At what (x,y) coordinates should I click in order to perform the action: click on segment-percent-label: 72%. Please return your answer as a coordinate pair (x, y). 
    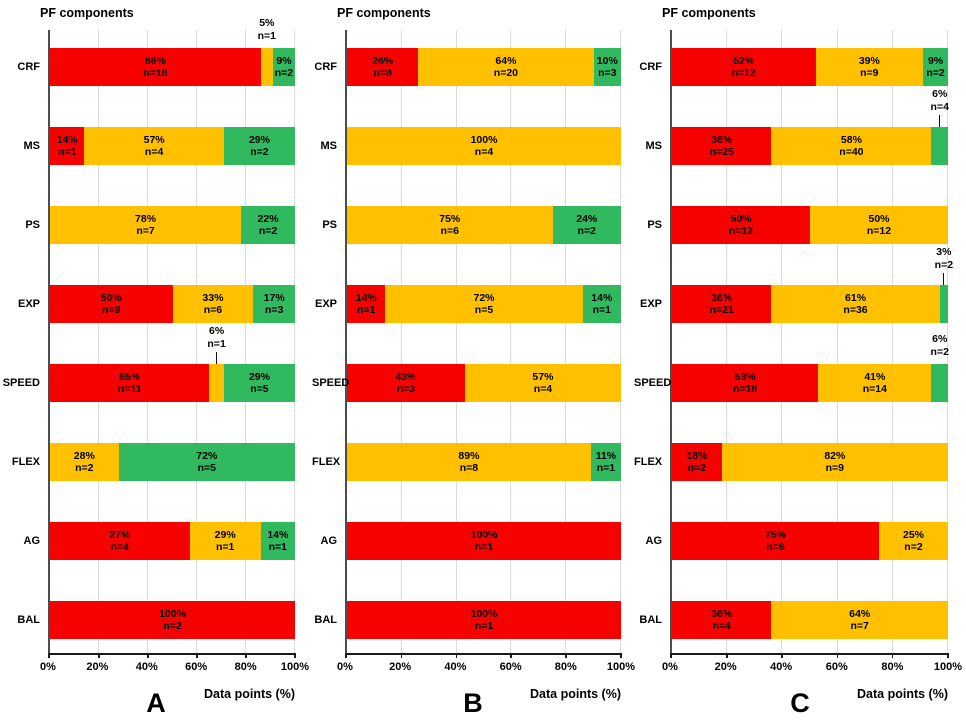
    Looking at the image, I should click on (207, 455).